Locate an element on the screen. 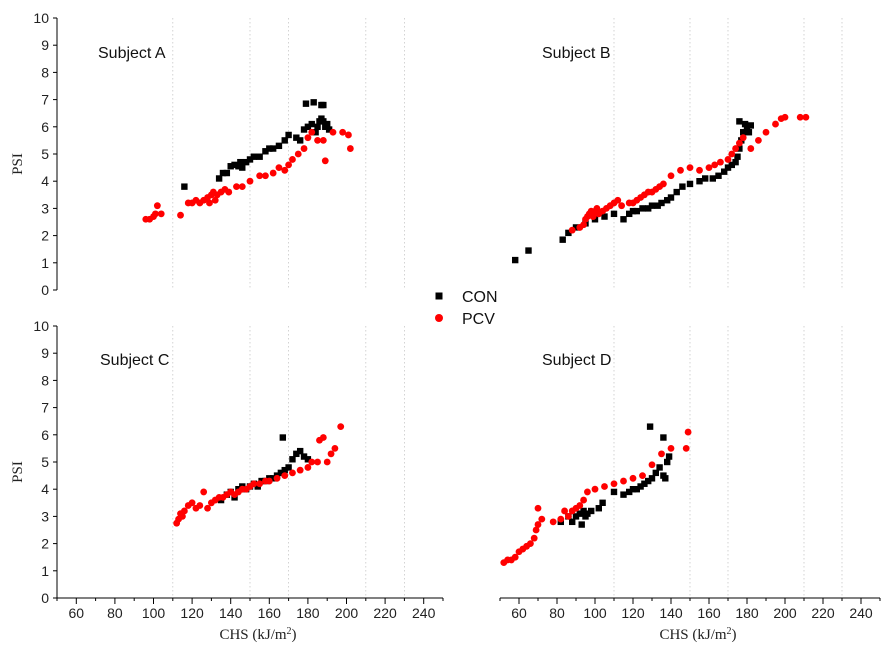 This screenshot has height=648, width=885. y-tick-label: 10 is located at coordinates (41, 326).